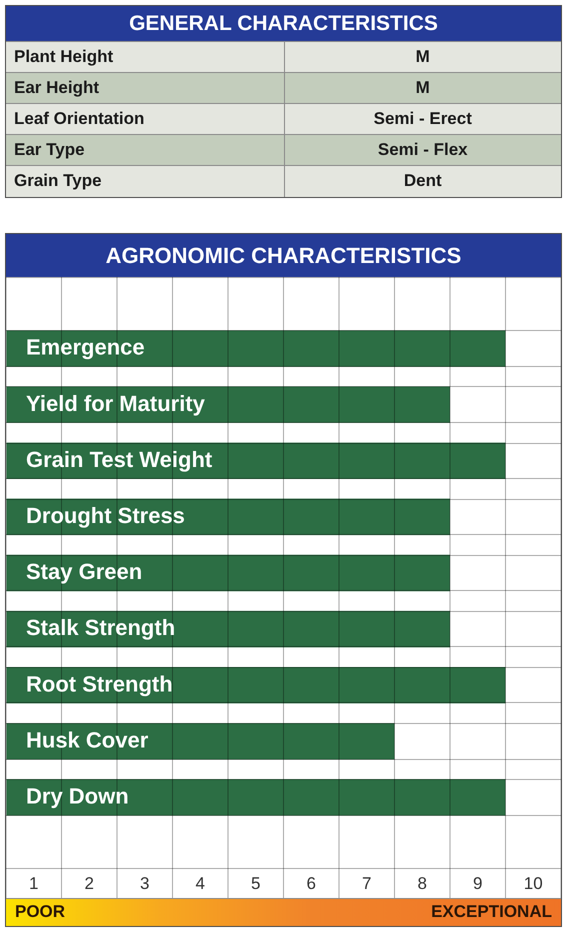  Describe the element at coordinates (99, 683) in the screenshot. I see `y-tick-label: Root Strength` at that location.